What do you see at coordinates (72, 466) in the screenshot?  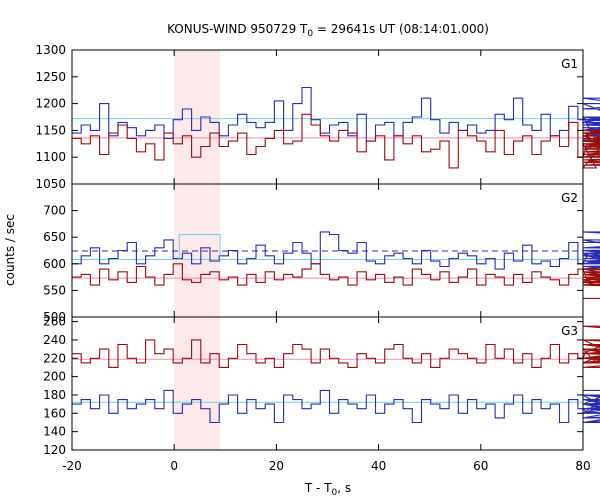 I see `x-tick-label: -20` at bounding box center [72, 466].